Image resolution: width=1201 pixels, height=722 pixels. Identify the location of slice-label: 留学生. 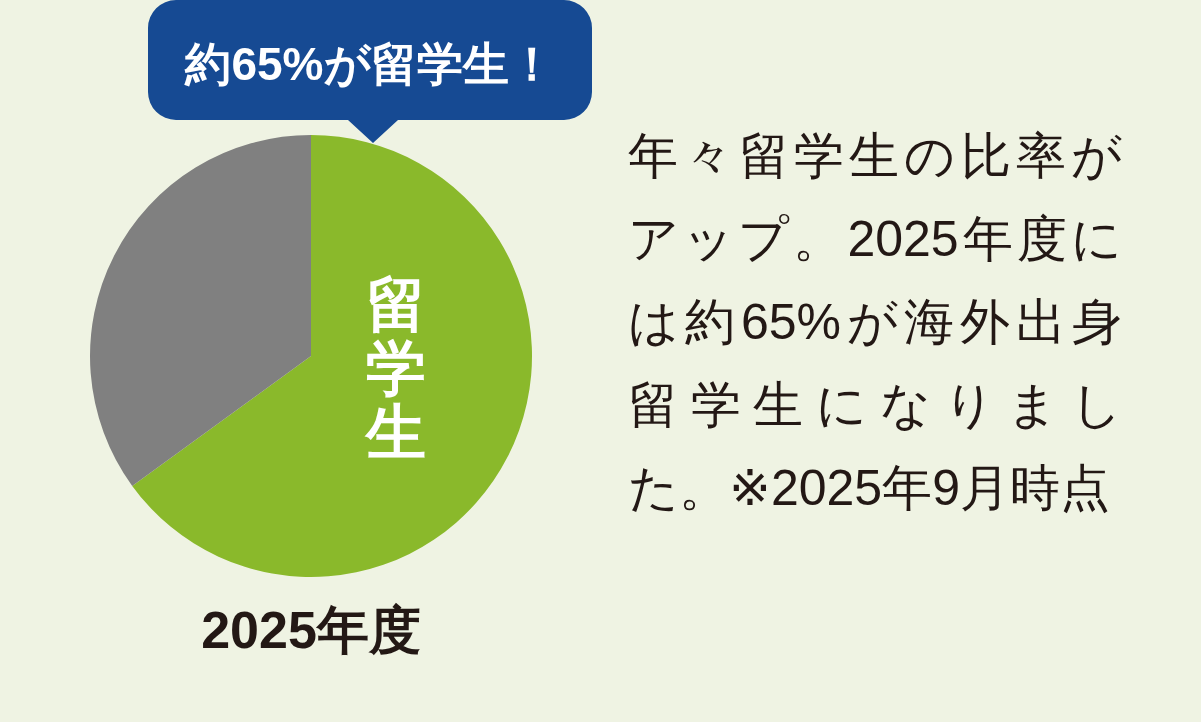
(394, 369).